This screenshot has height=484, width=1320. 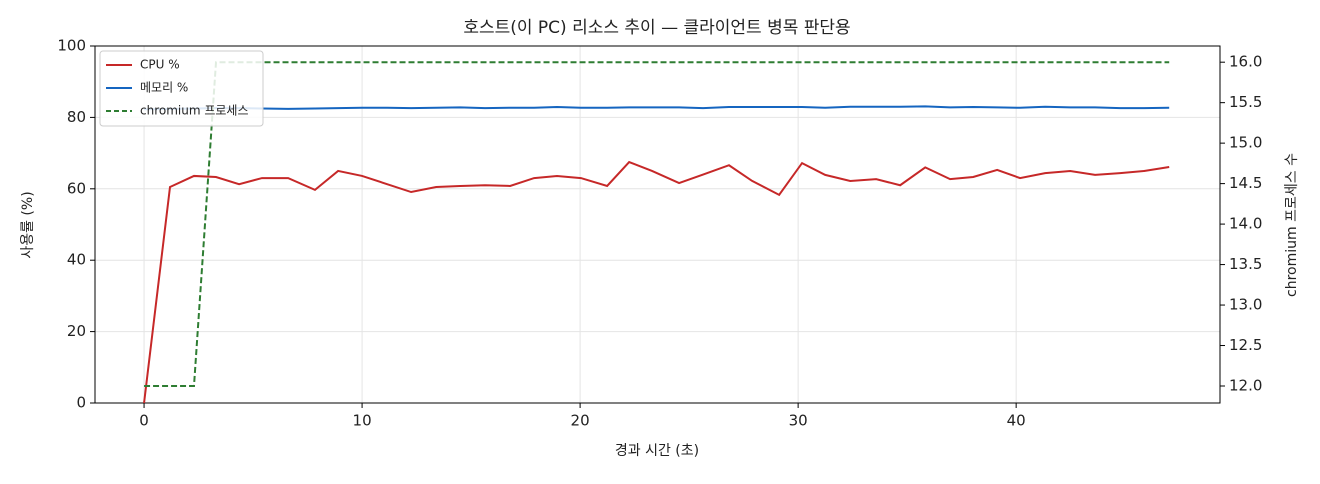 What do you see at coordinates (657, 108) in the screenshot?
I see `series-line` at bounding box center [657, 108].